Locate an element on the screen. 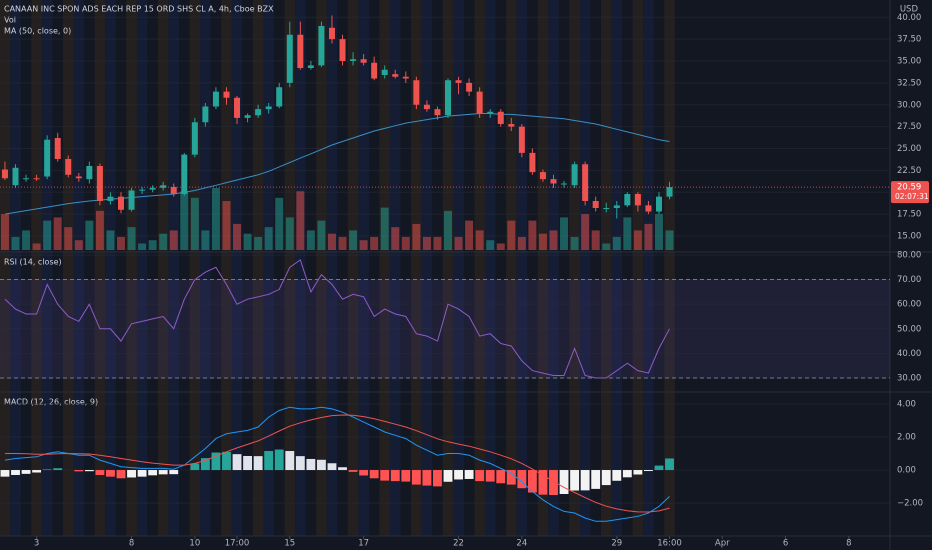 The height and width of the screenshot is (550, 932). x-tick-label: 17 is located at coordinates (363, 544).